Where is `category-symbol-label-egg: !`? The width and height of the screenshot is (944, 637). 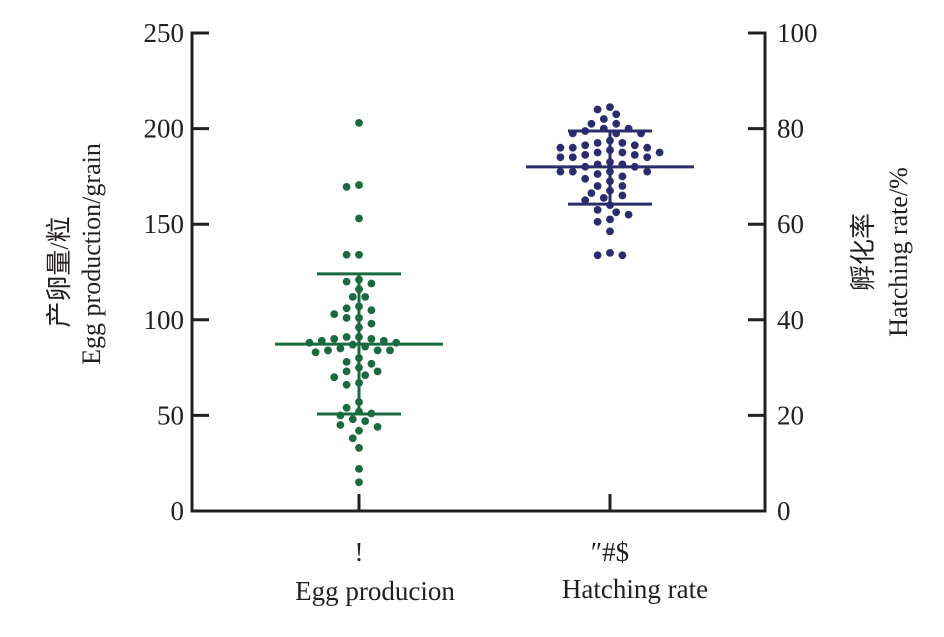 category-symbol-label-egg: ! is located at coordinates (359, 552).